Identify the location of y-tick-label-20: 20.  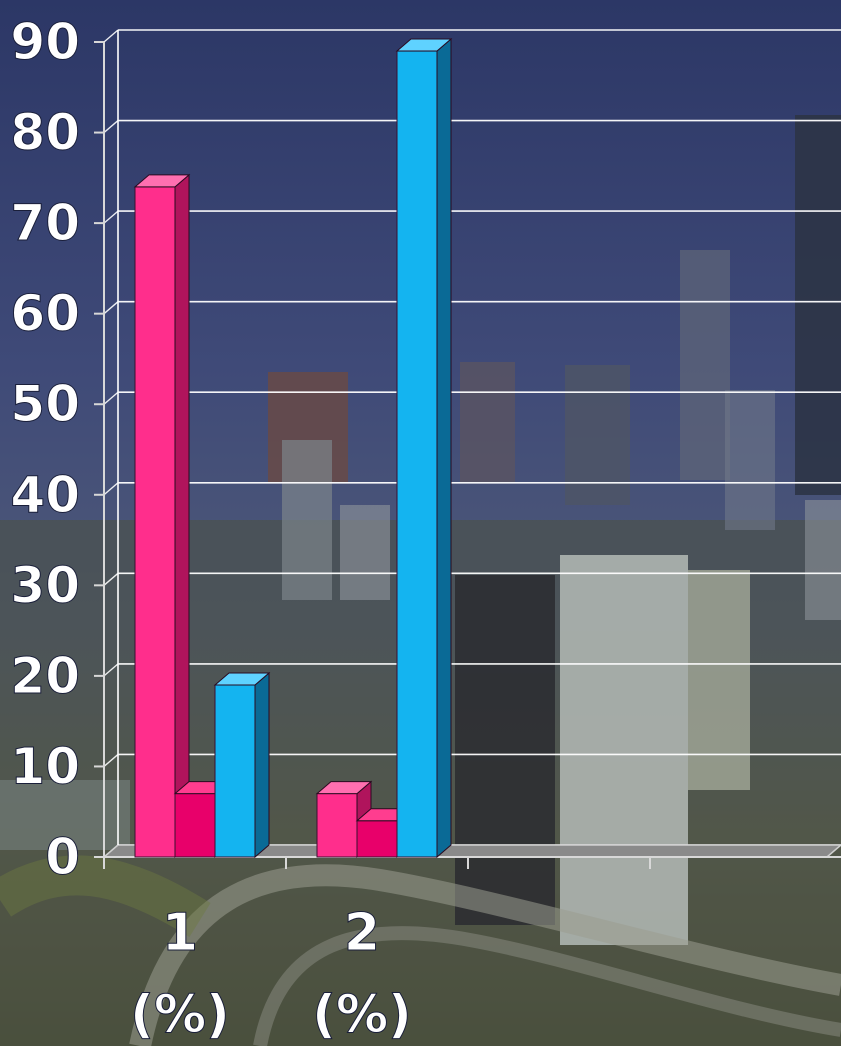
(45, 676).